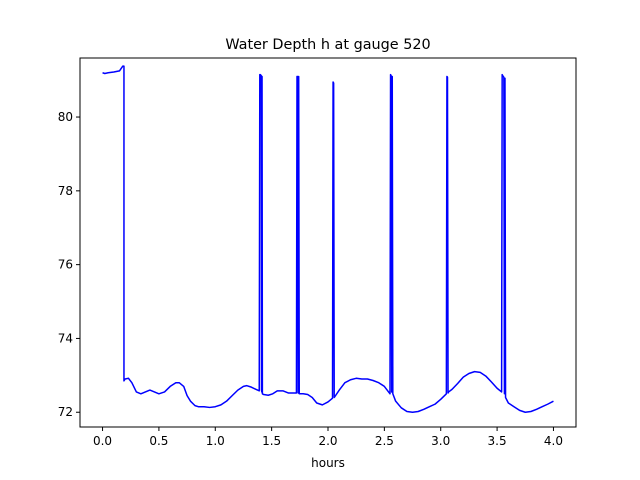 This screenshot has height=480, width=640. What do you see at coordinates (440, 441) in the screenshot?
I see `x-tick-label: 3.0` at bounding box center [440, 441].